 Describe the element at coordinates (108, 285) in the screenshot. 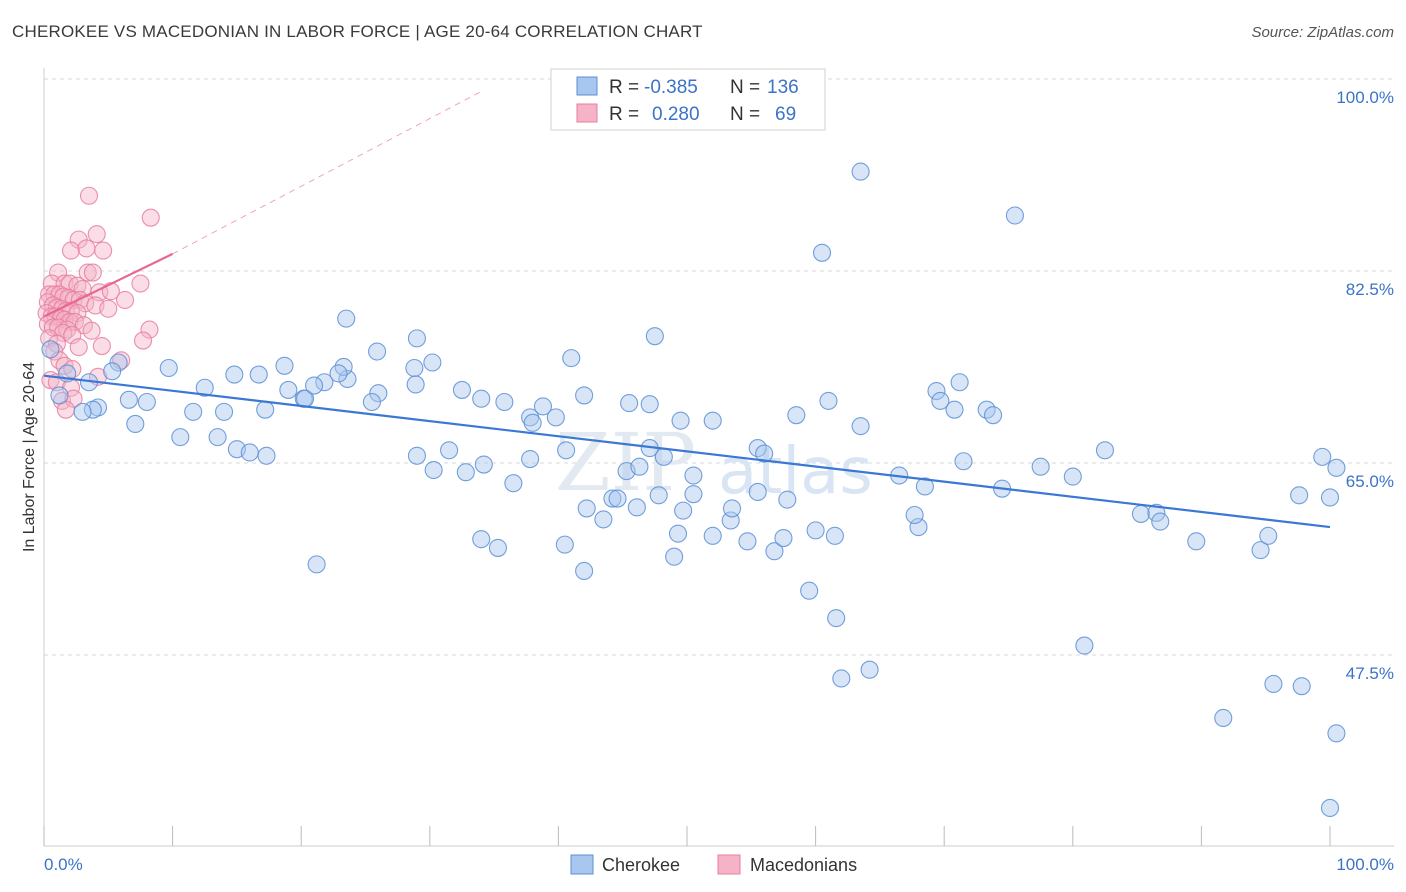

I see `macedonian-trend-line` at that location.